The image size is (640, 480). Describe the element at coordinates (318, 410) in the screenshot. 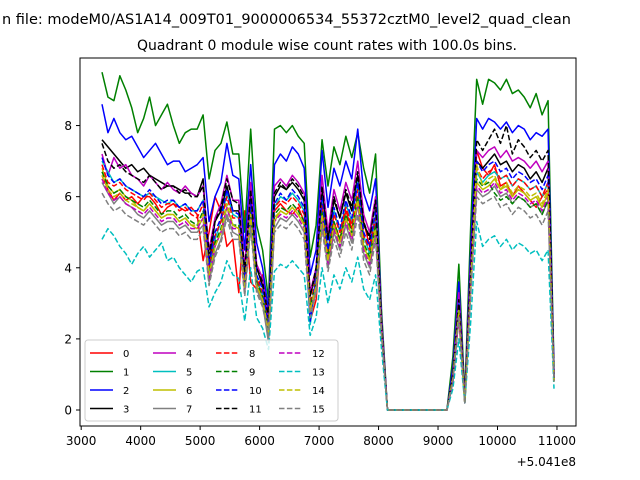

I see `legend-label-15: 15` at that location.